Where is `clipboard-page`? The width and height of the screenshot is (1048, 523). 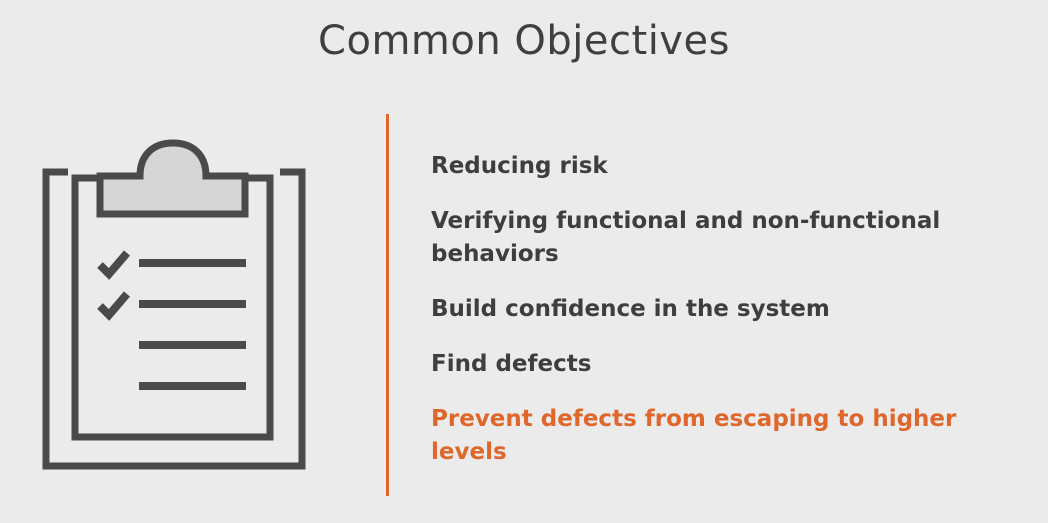
clipboard-page is located at coordinates (172, 307).